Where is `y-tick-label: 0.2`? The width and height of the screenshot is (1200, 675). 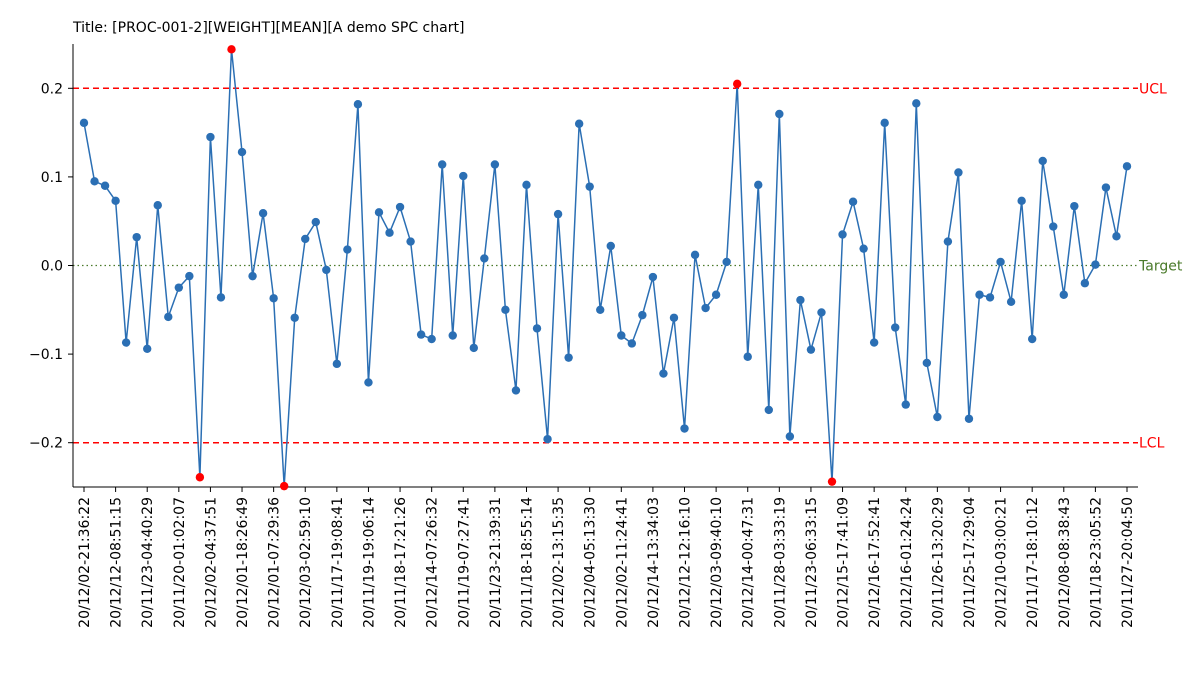 y-tick-label: 0.2 is located at coordinates (52, 89).